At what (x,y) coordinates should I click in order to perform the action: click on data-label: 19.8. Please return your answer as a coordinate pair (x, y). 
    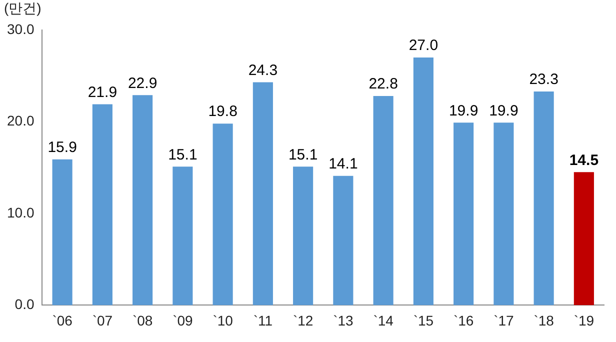
    Looking at the image, I should click on (223, 111).